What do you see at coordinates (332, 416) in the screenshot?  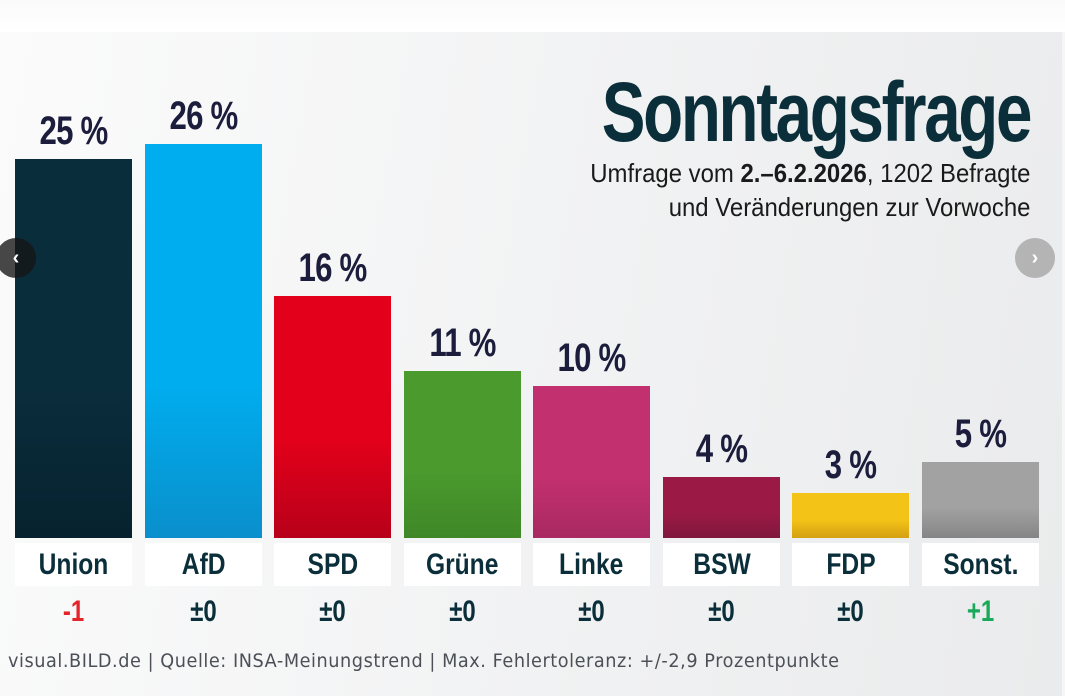 I see `bar-spd` at bounding box center [332, 416].